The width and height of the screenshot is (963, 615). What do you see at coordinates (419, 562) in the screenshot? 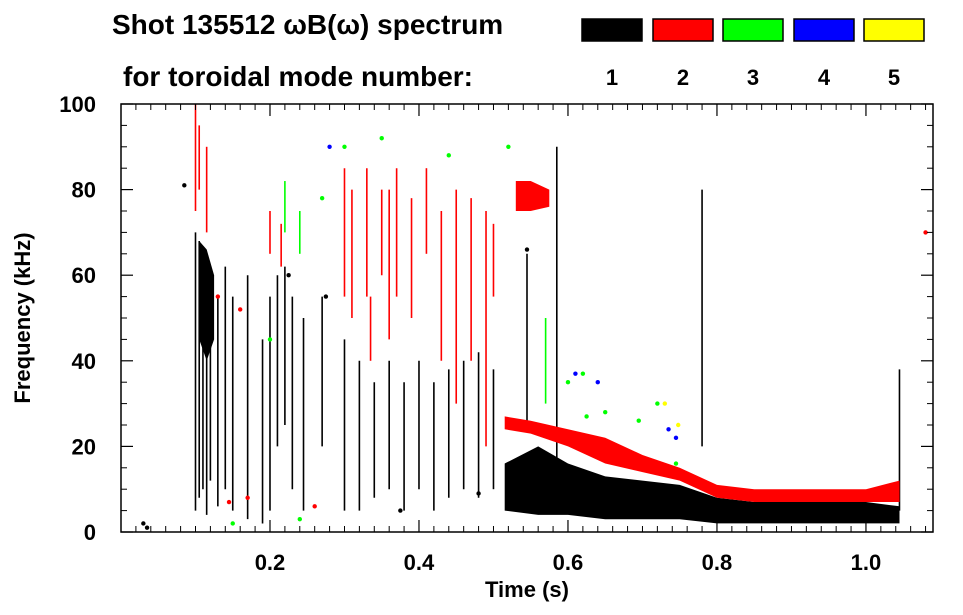
I see `x-tick-label: 0.4` at bounding box center [419, 562].